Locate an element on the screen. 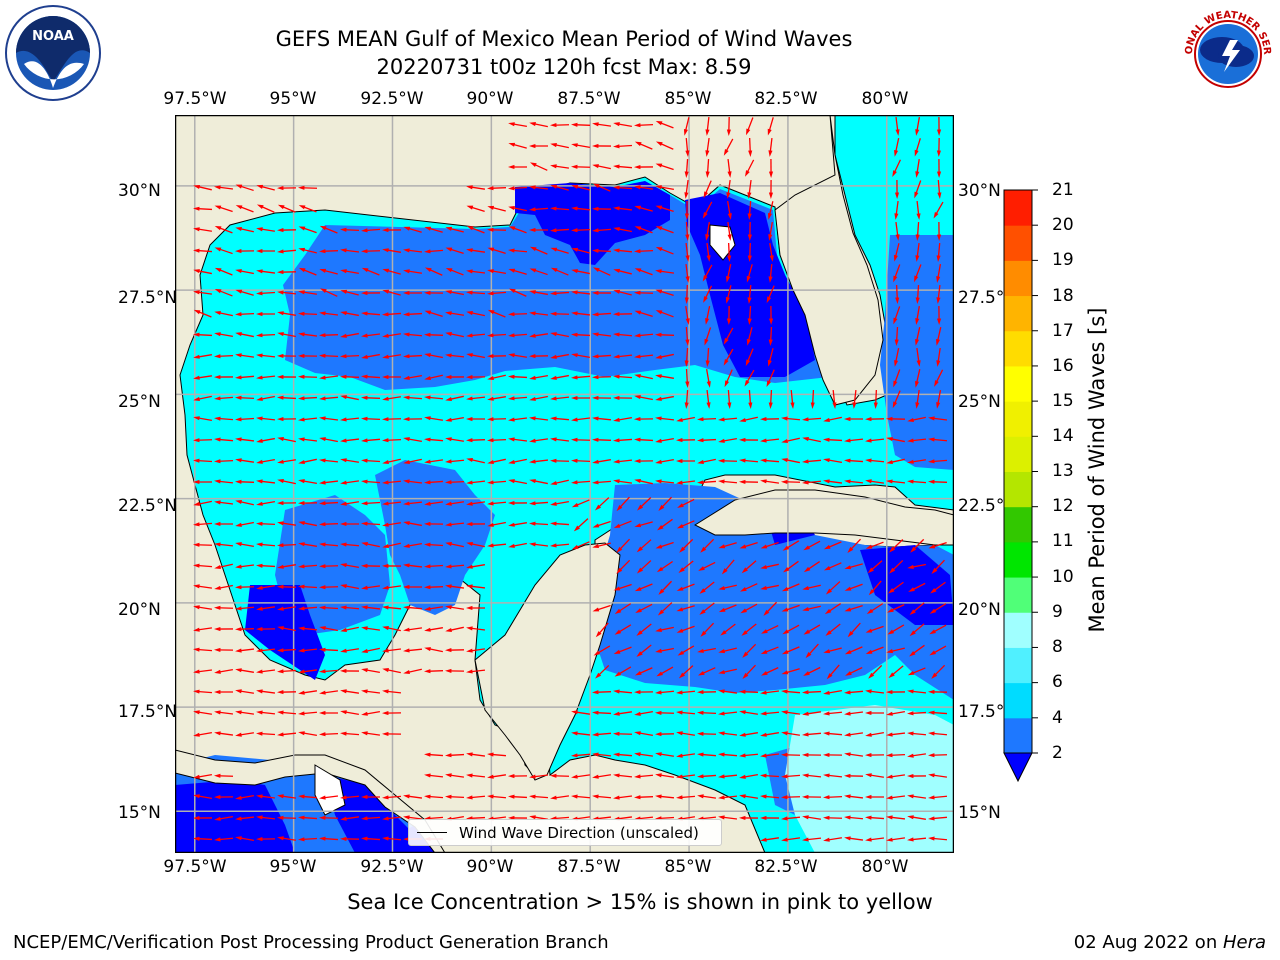  lon-tick-top: 92.5°W is located at coordinates (392, 99).